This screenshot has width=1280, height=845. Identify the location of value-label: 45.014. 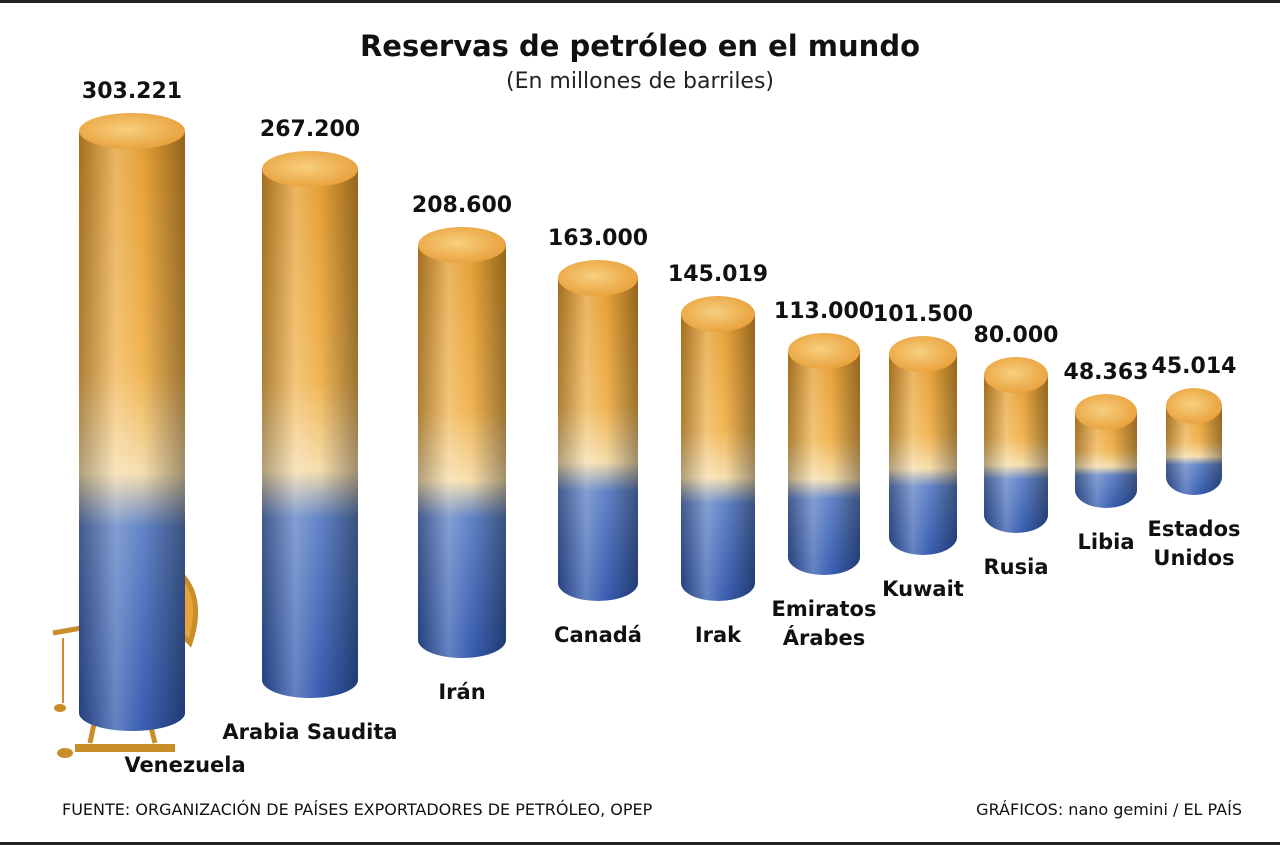
(1194, 366).